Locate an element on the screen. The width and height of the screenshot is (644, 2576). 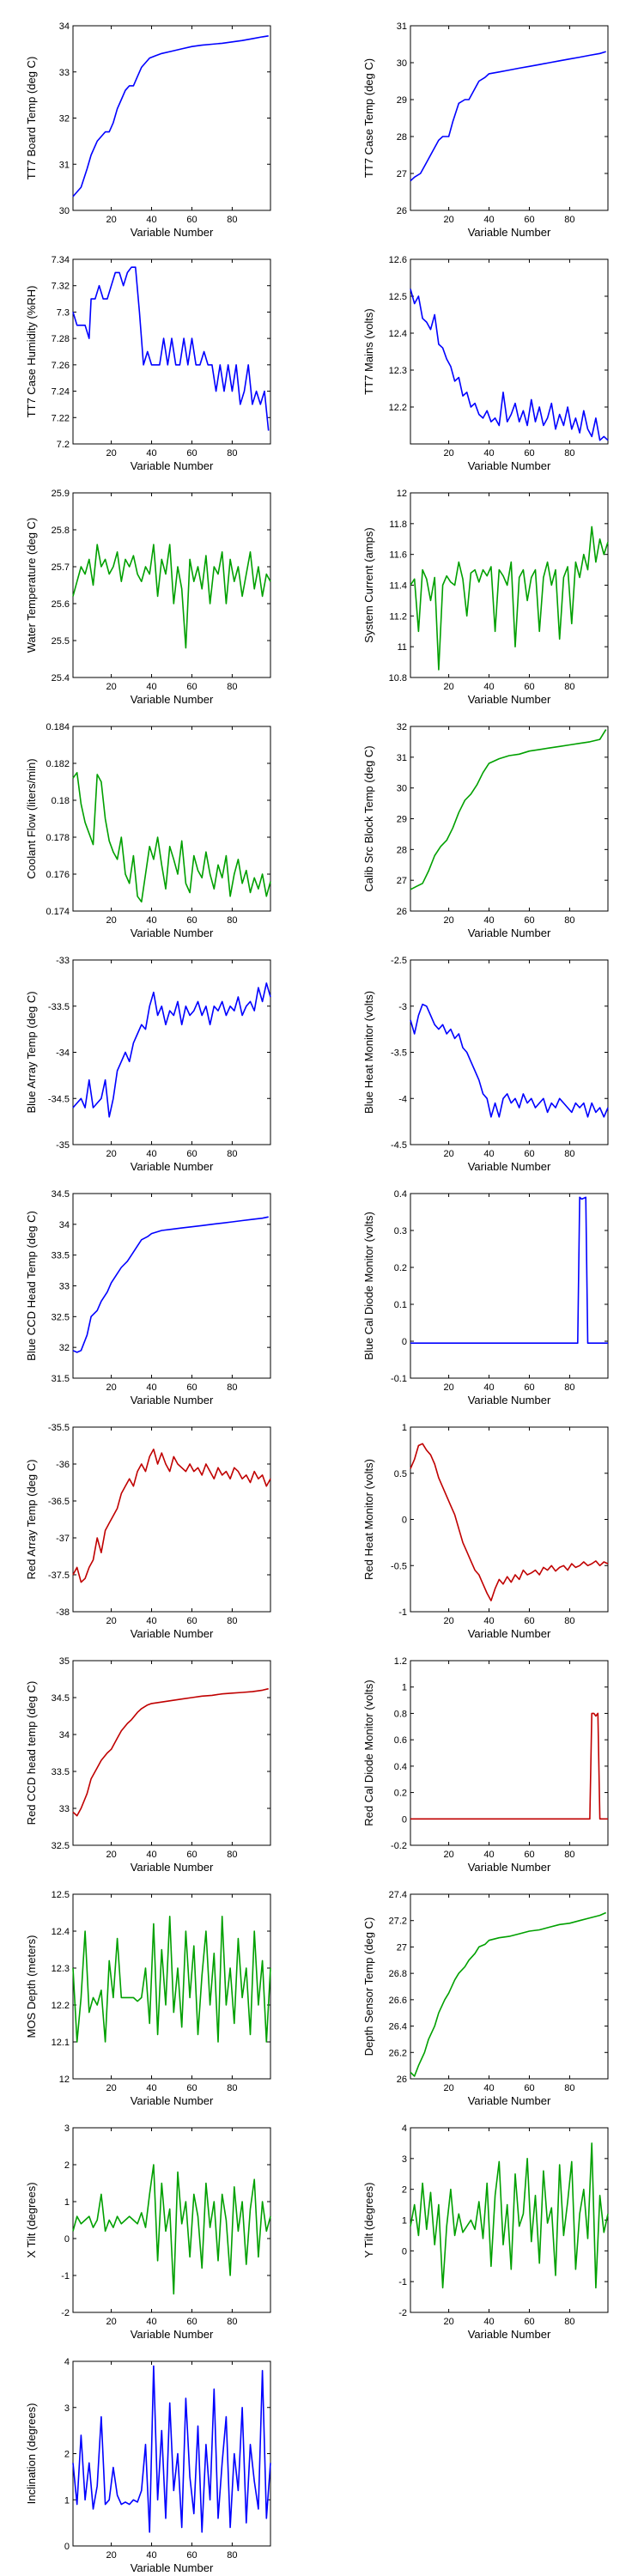
y-tick-label: 33 is located at coordinates (64, 1809).